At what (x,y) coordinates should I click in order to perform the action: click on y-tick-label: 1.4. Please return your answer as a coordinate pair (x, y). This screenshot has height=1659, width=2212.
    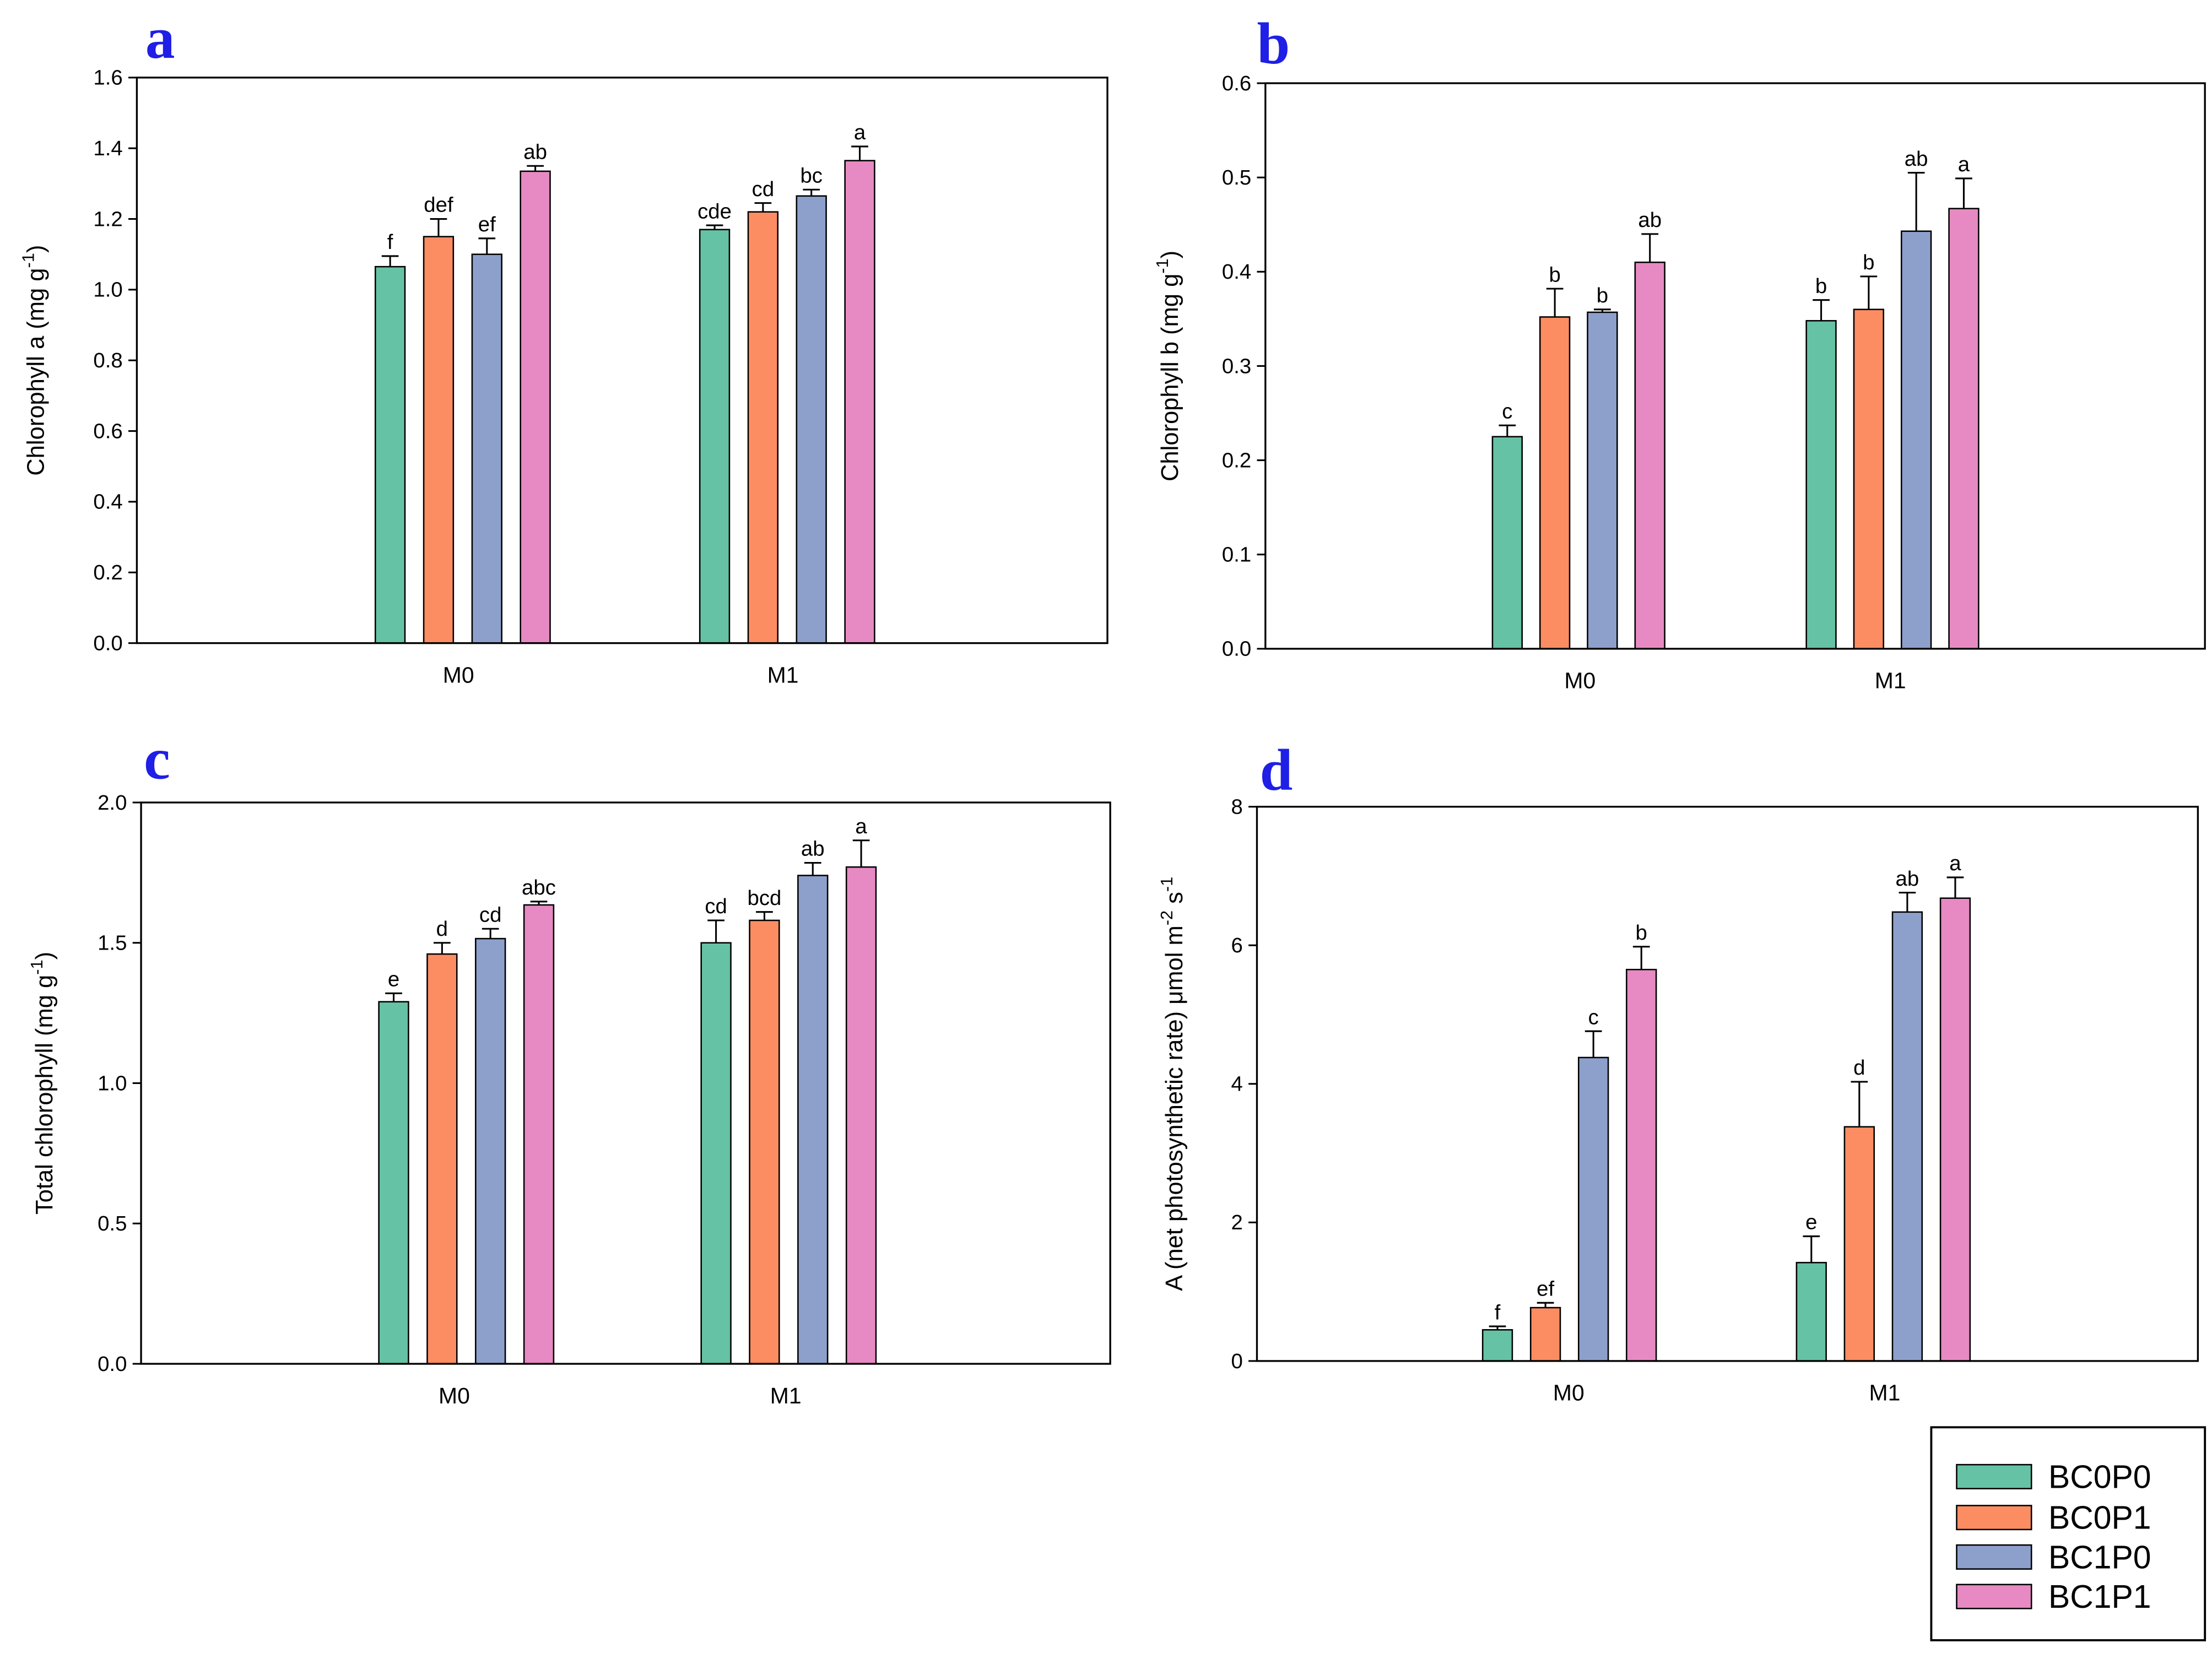
    Looking at the image, I should click on (108, 148).